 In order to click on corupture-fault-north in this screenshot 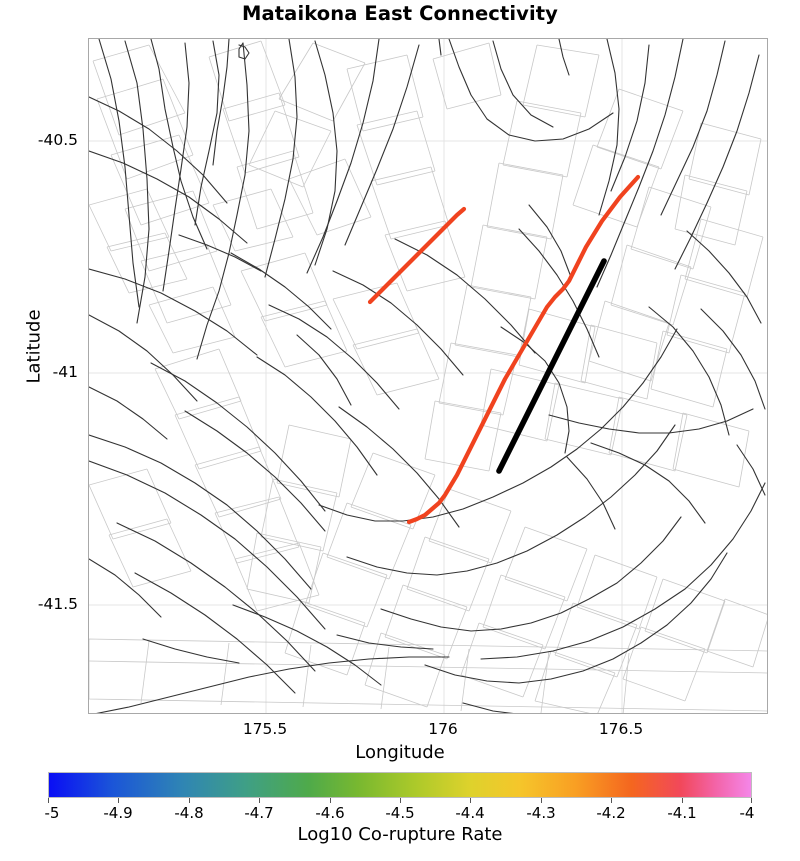, I will do `click(523, 349)`.